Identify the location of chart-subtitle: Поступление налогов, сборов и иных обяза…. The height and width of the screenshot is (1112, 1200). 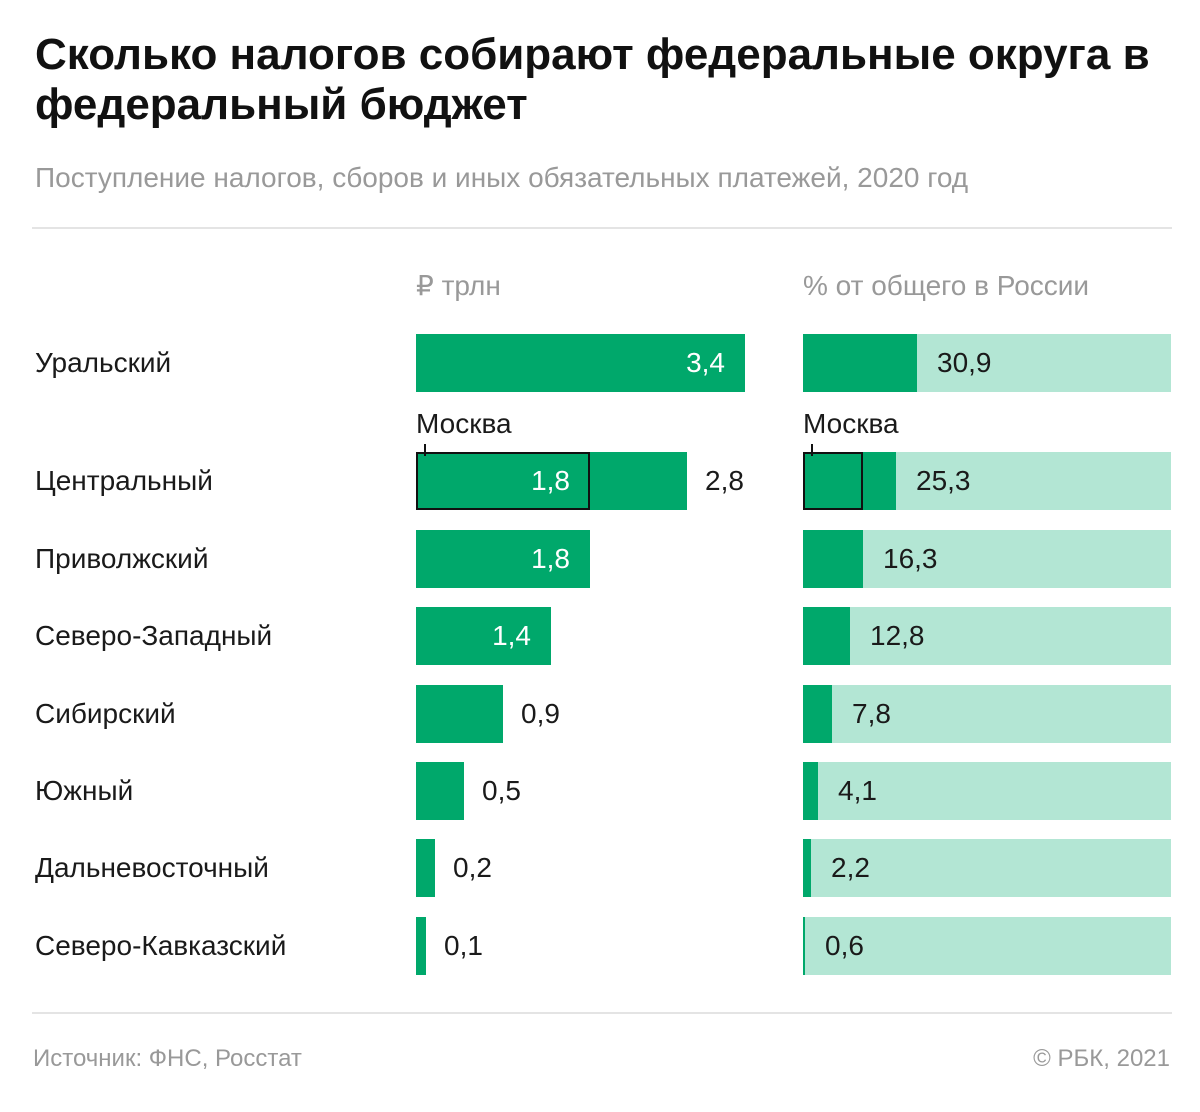
(502, 177).